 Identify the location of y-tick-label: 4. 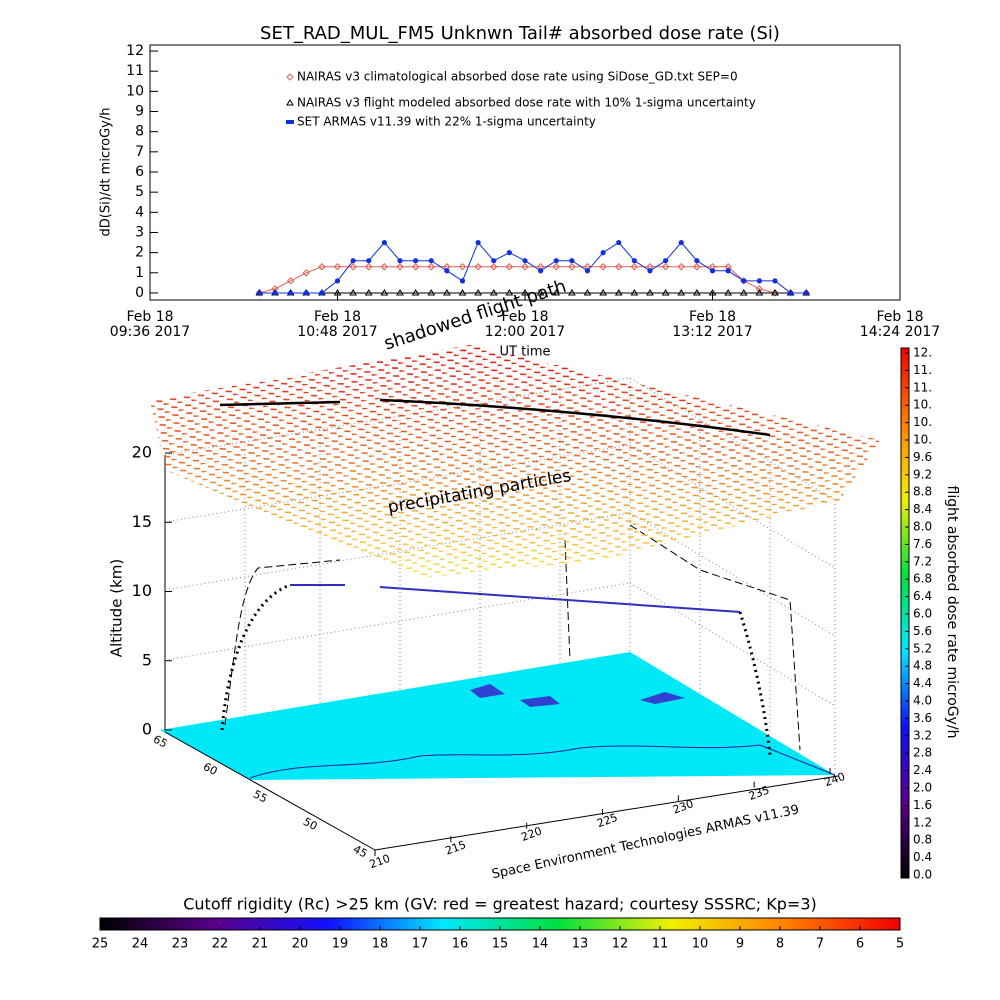
(139, 212).